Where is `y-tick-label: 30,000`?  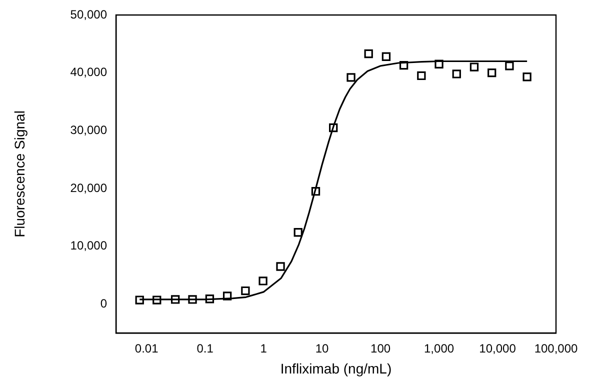
y-tick-label: 30,000 is located at coordinates (89, 129).